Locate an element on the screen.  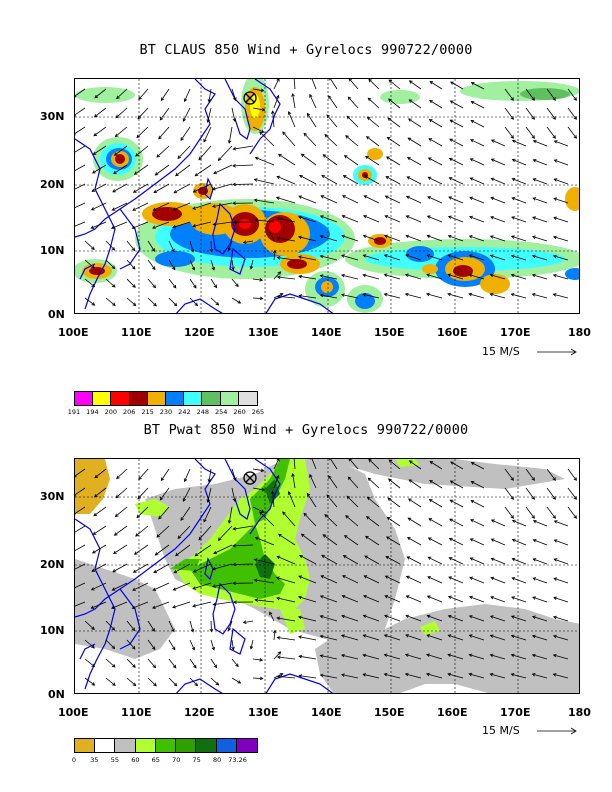
top-lat-20n: 20N is located at coordinates (52, 184).